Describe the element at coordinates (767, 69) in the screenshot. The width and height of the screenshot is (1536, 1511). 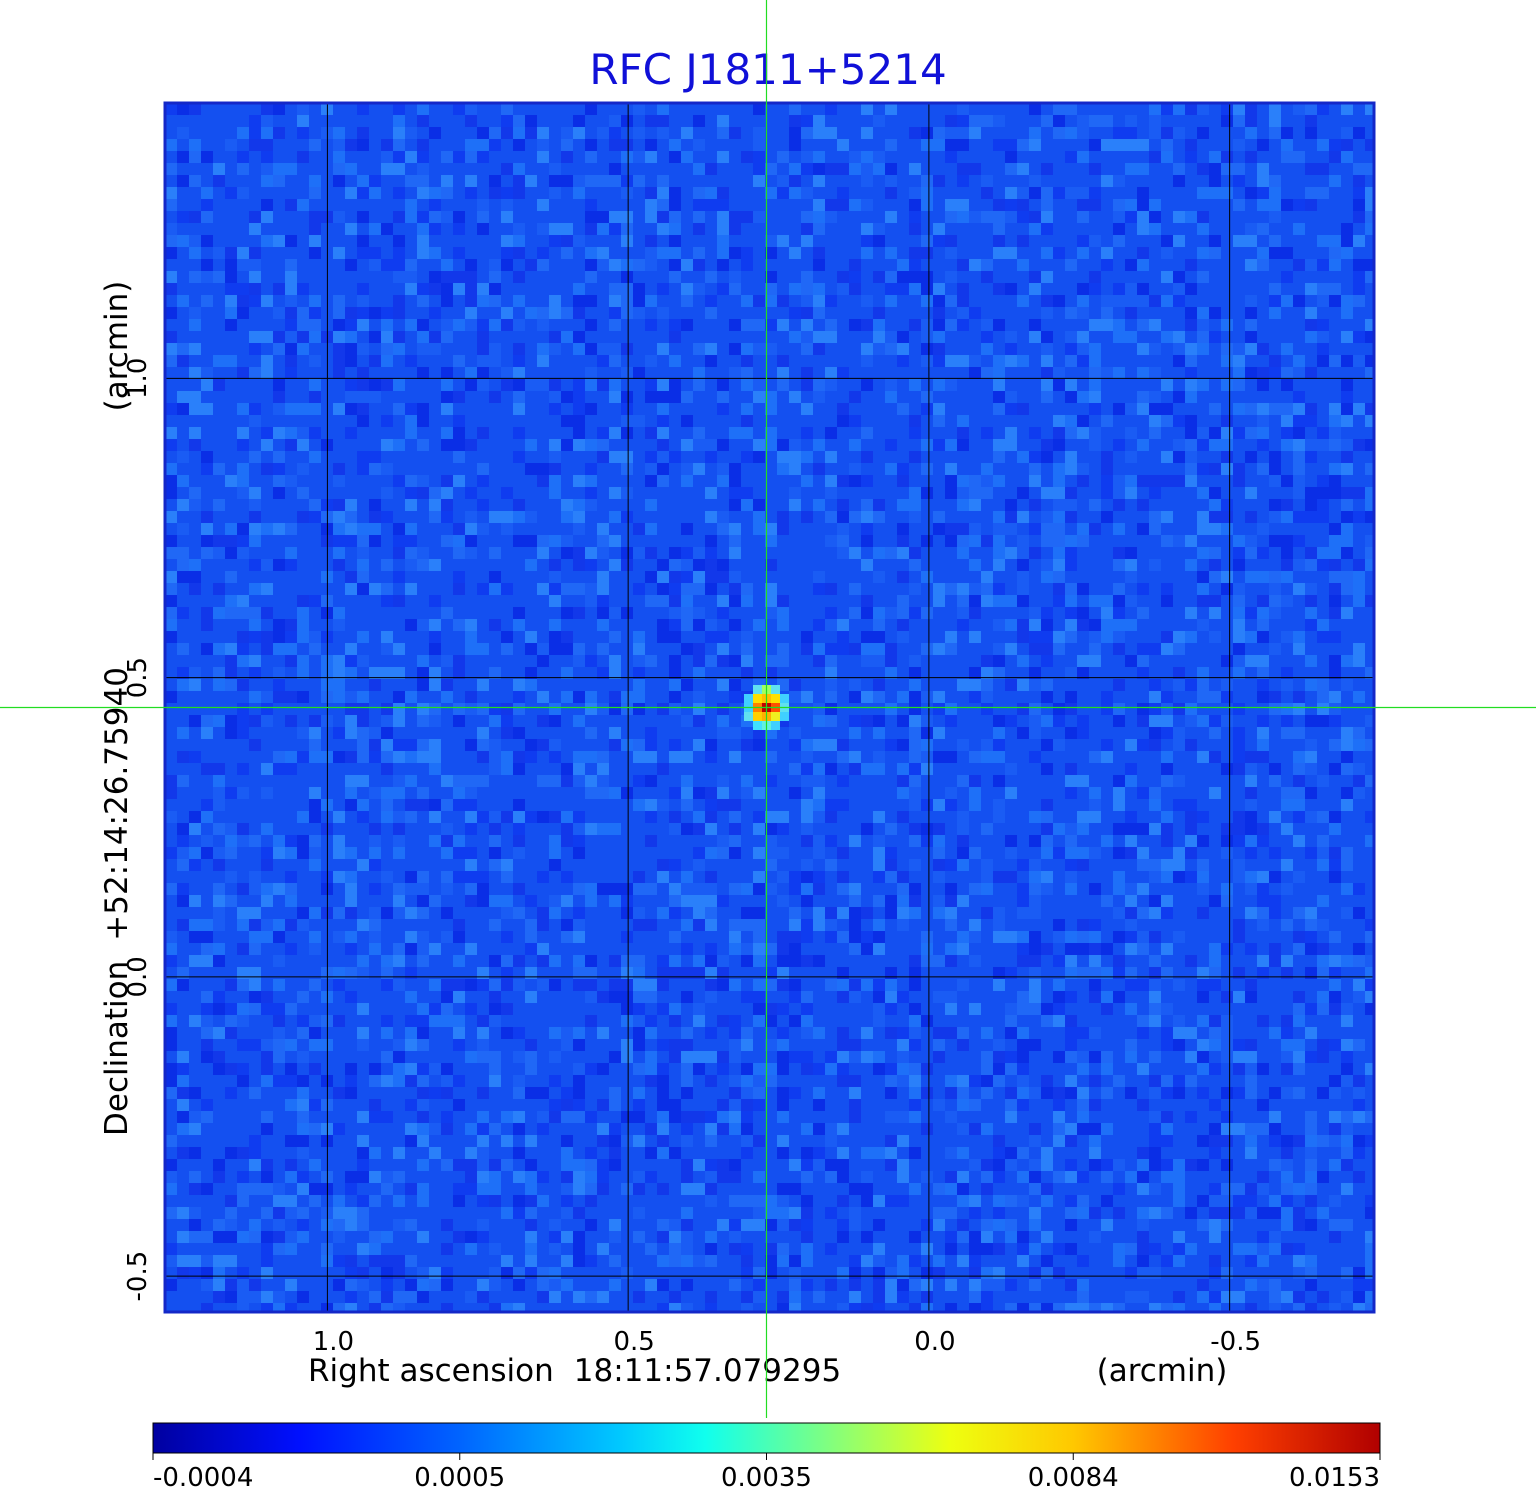
I see `chart-title: RFC J1811+5214` at that location.